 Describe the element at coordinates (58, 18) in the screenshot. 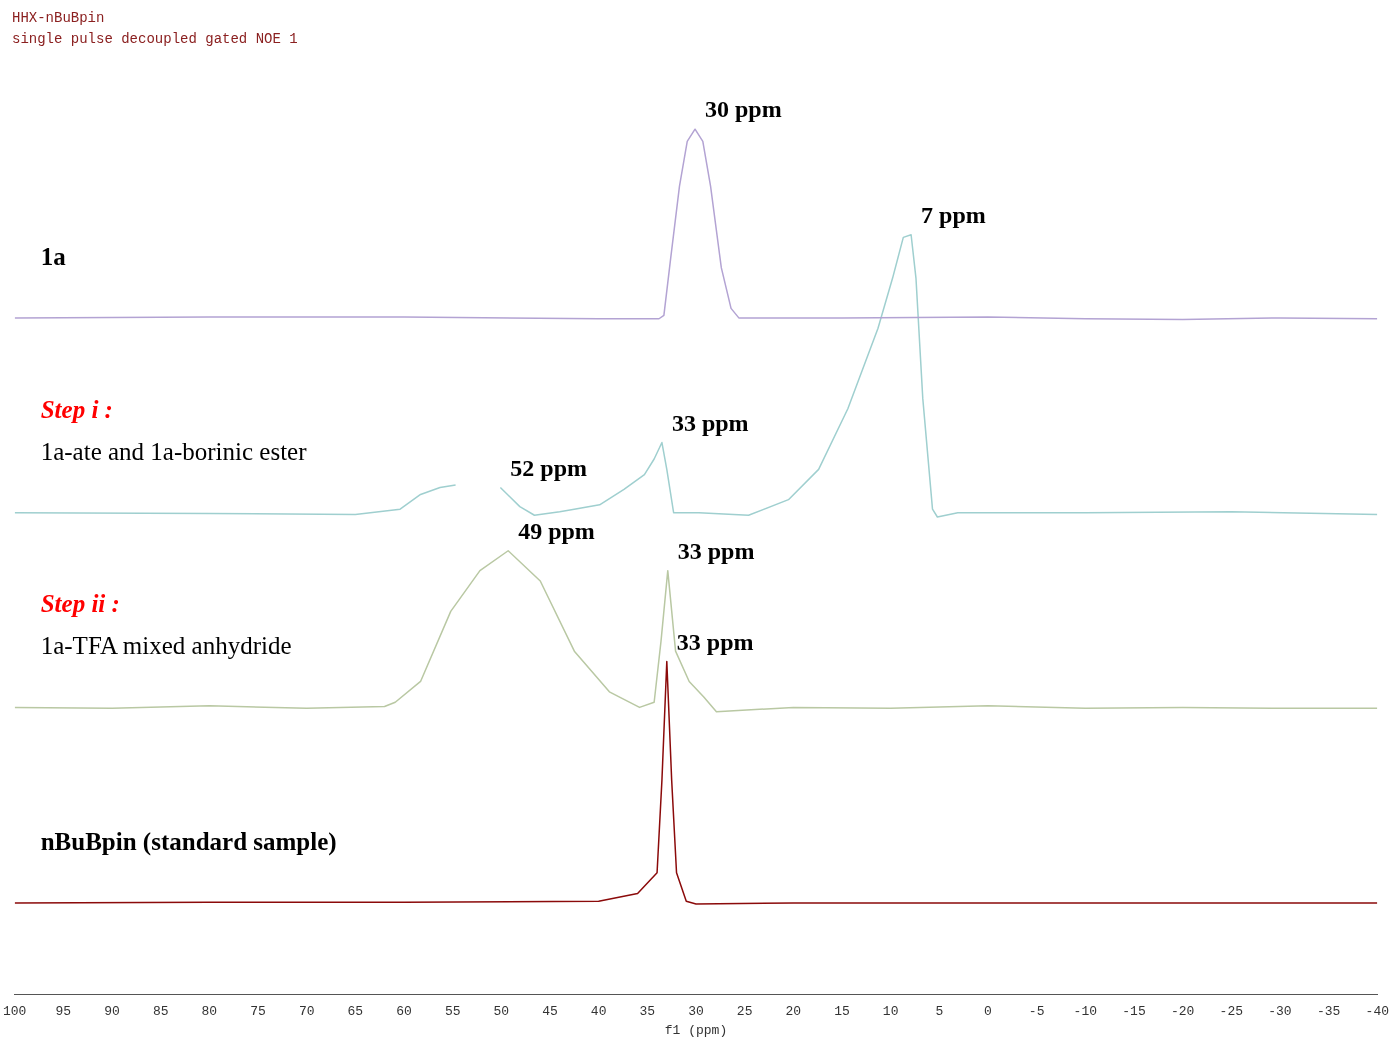

I see `chart-title: HHX-nBuBpin` at that location.